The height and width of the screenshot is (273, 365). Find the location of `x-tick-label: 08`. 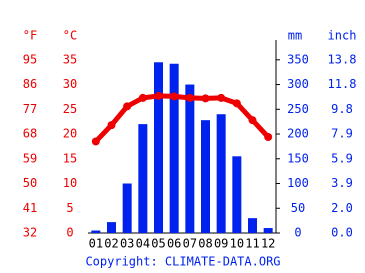

x-tick-label: 08 is located at coordinates (205, 244).